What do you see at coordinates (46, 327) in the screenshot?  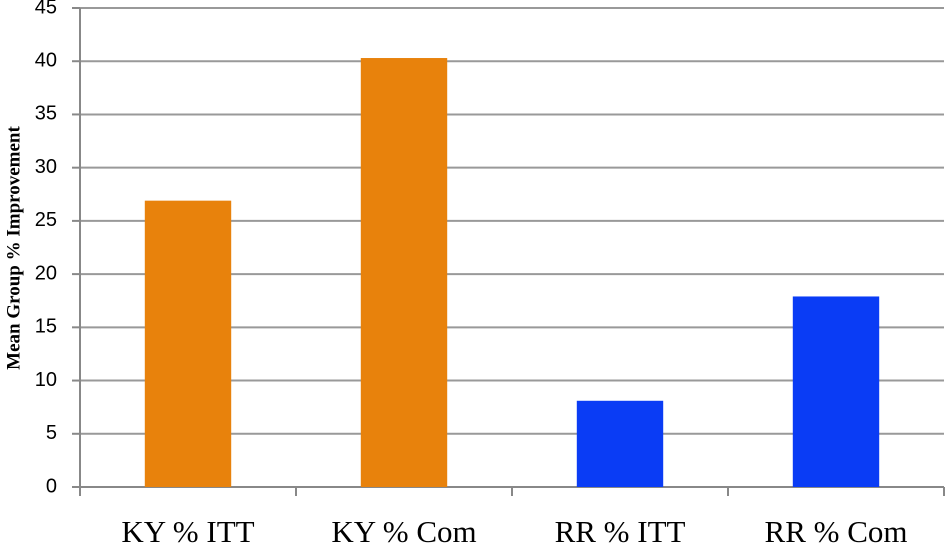 I see `y-tick-label: 15` at bounding box center [46, 327].